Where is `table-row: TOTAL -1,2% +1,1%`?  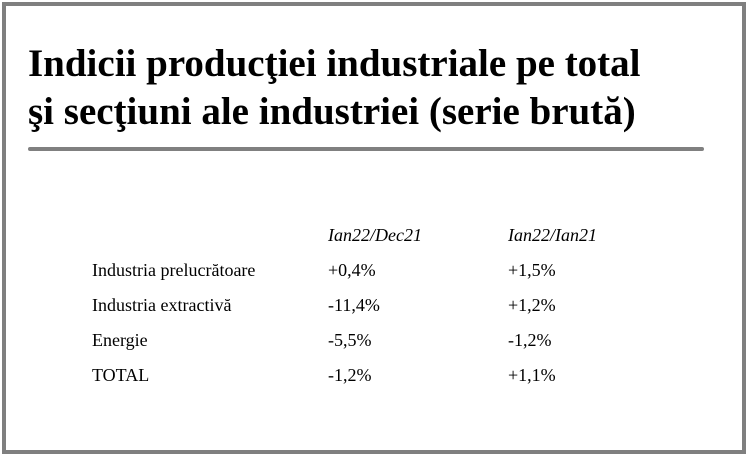 table-row: TOTAL -1,2% +1,1% is located at coordinates (360, 375).